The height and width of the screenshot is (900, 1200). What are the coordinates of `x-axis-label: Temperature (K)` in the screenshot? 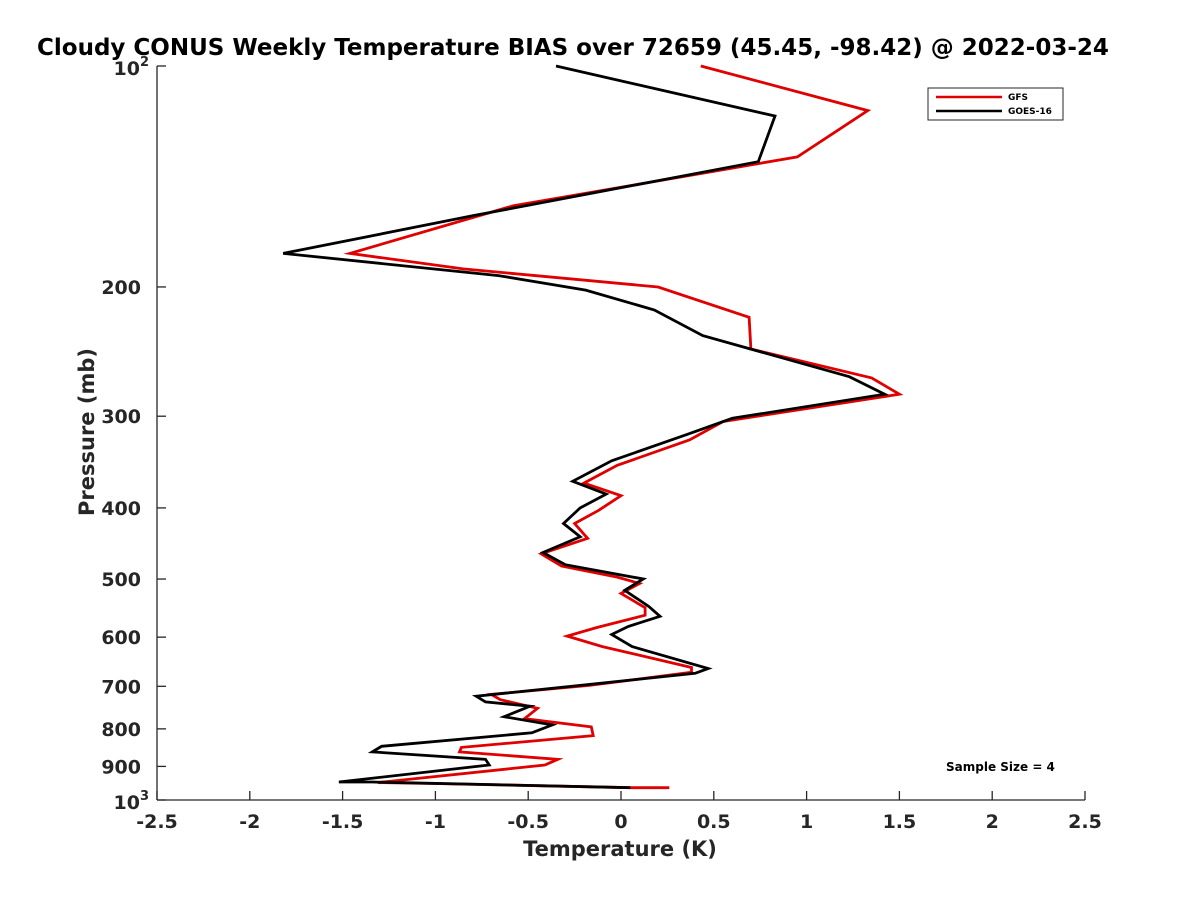 It's located at (620, 849).